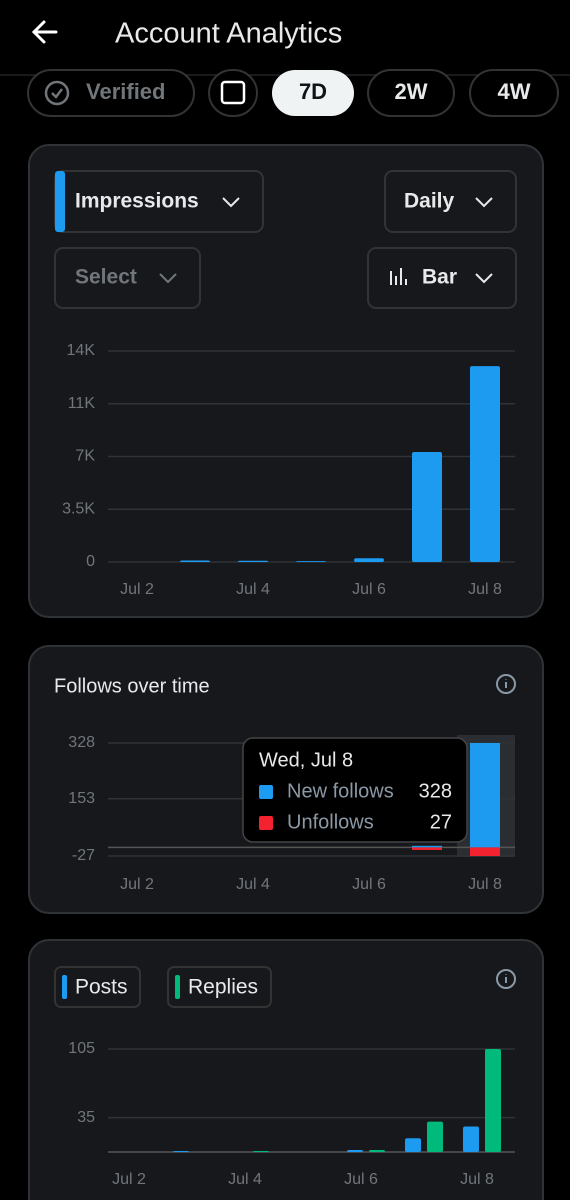 Image resolution: width=570 pixels, height=1200 pixels. I want to click on chip-label: 4W, so click(514, 91).